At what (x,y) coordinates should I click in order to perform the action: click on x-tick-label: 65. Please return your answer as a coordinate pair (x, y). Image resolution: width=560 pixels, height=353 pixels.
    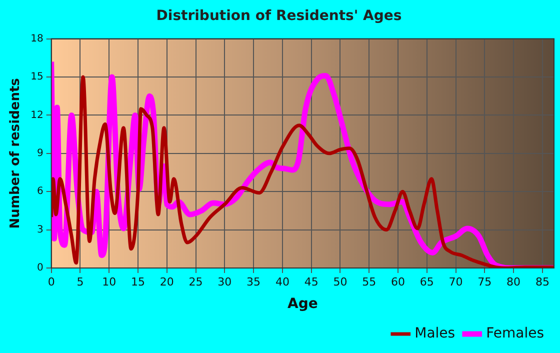
    Looking at the image, I should click on (427, 281).